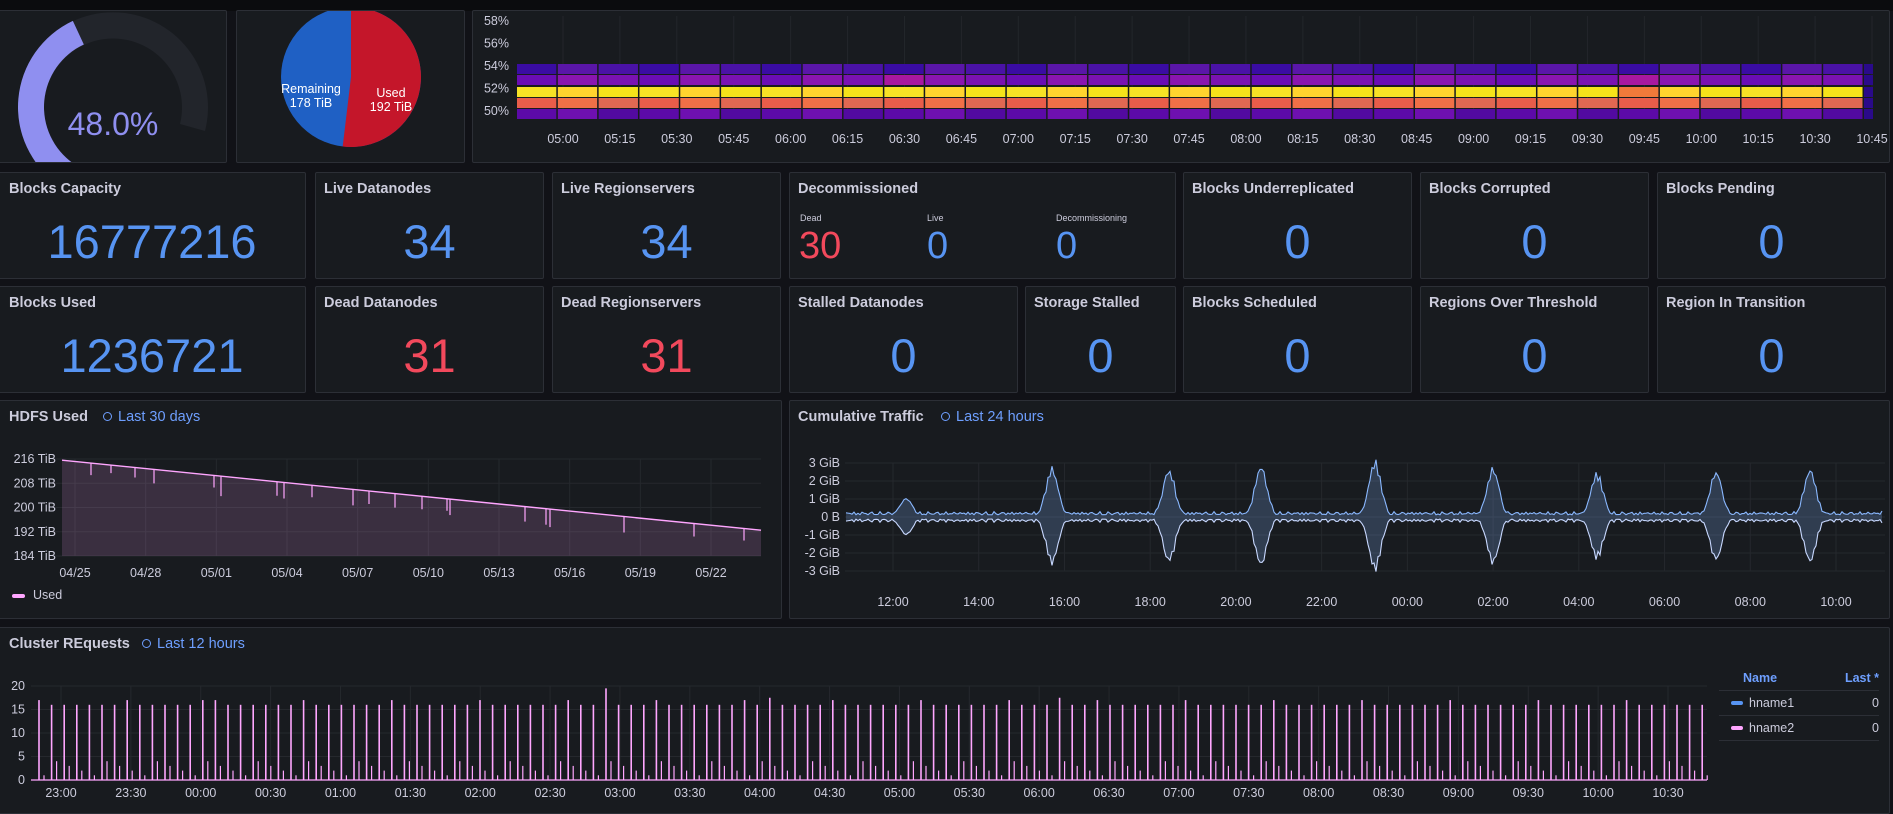  What do you see at coordinates (1388, 793) in the screenshot?
I see `requests-x-tick: 08:30` at bounding box center [1388, 793].